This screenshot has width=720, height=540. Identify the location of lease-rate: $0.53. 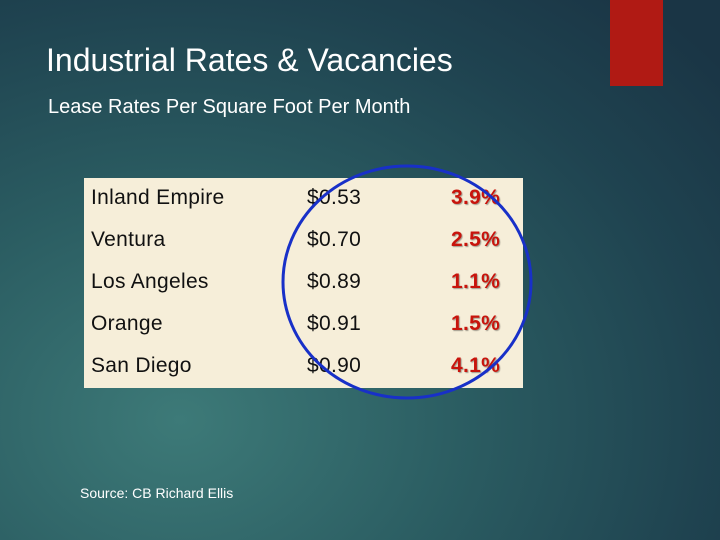
(334, 197).